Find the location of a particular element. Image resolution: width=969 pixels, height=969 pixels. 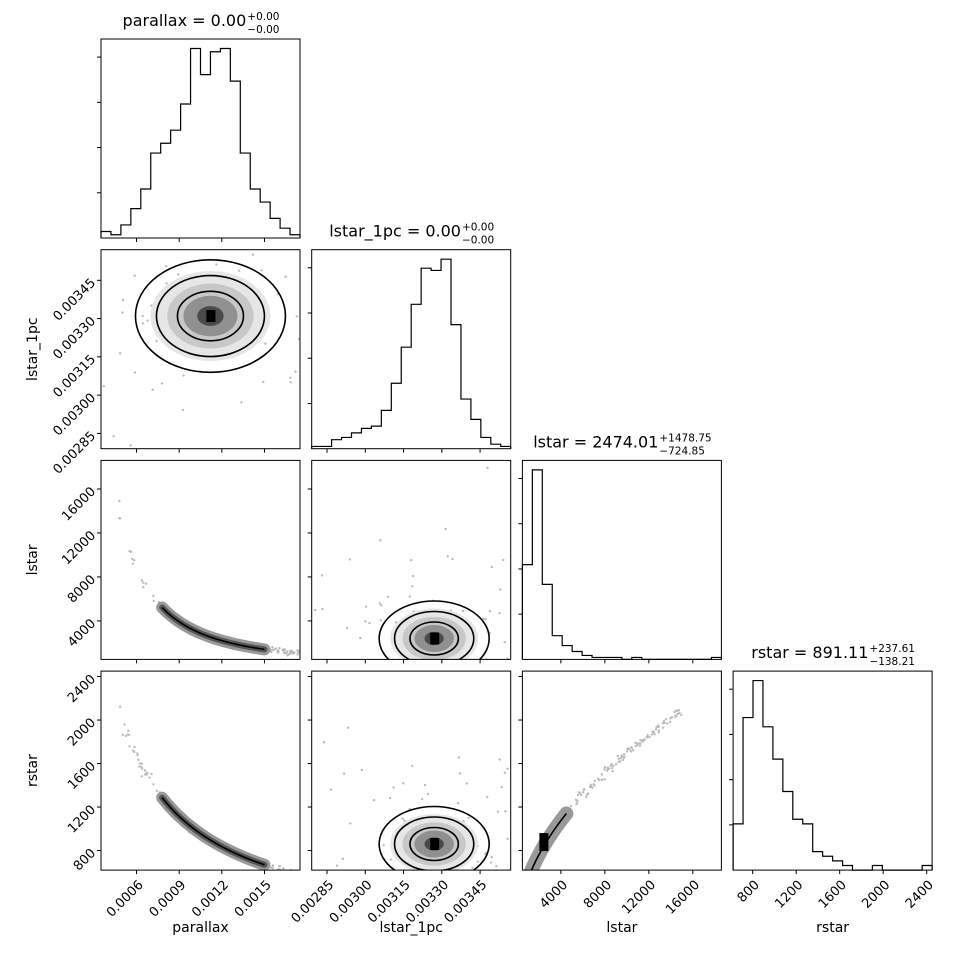

histogram-parallax: parallax = 0.00 +0.00−0.00 is located at coordinates (199, 125).